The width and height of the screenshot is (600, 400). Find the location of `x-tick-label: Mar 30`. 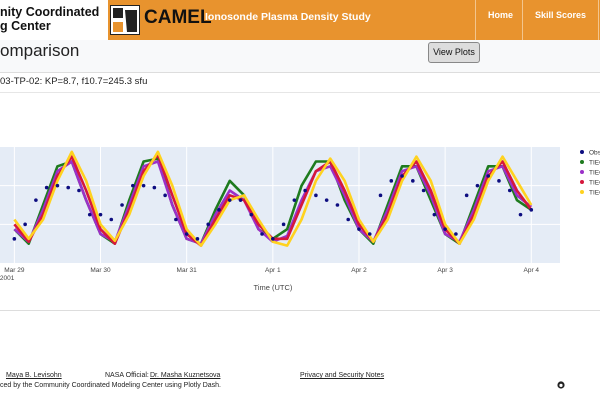

x-tick-label: Mar 30 is located at coordinates (100, 270).